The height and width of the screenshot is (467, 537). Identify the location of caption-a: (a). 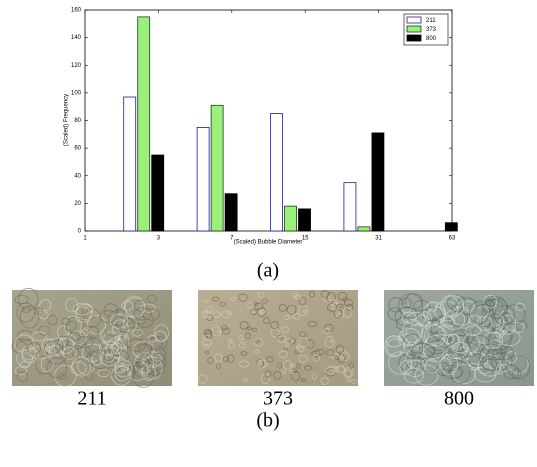
(268, 271).